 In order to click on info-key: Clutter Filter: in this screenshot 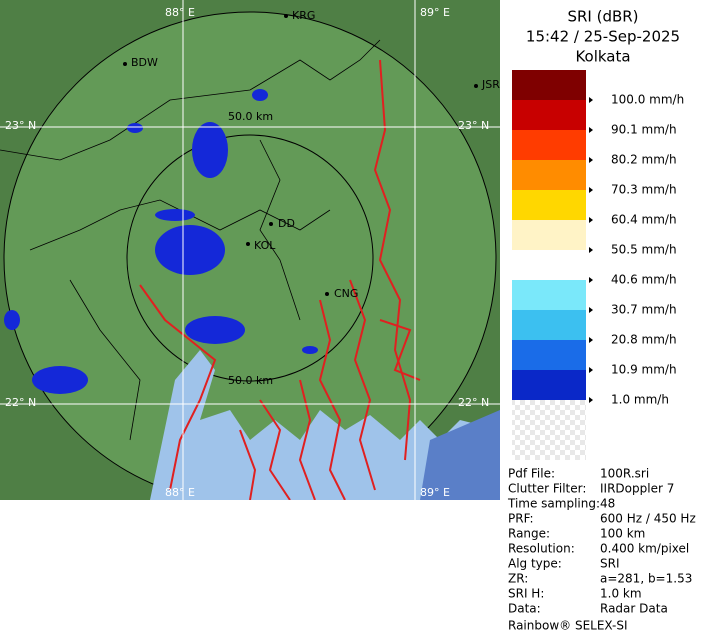, I will do `click(547, 489)`.